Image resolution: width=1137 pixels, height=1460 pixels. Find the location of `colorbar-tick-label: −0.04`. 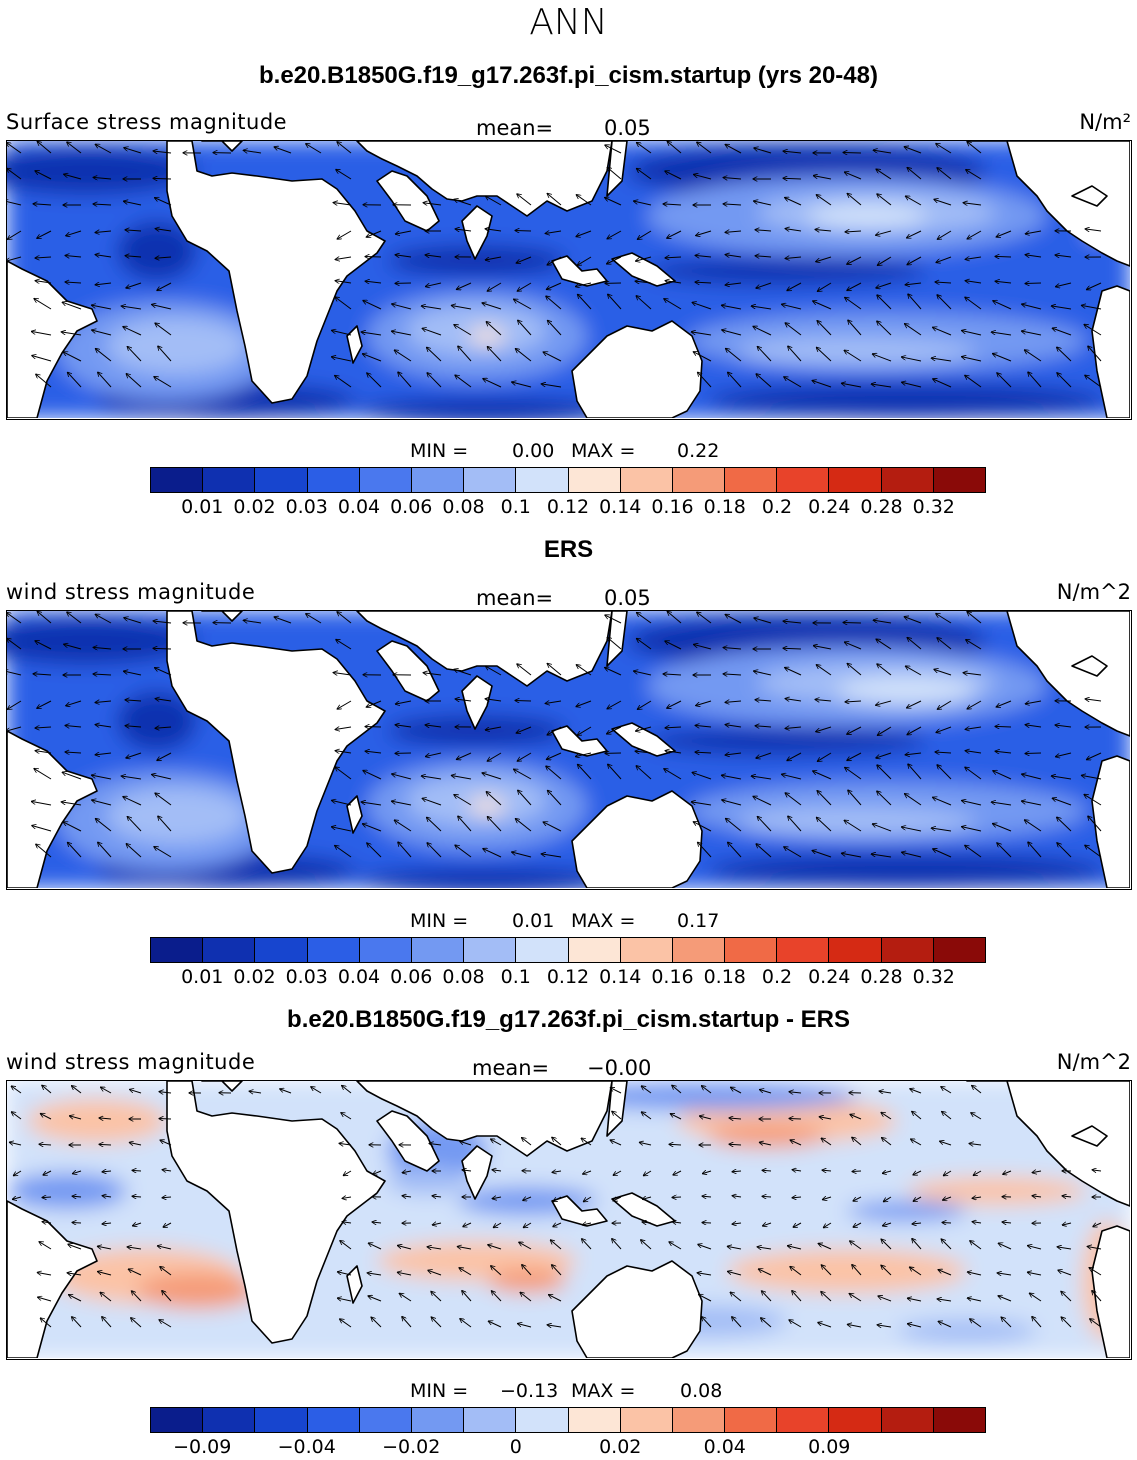

colorbar-tick-label: −0.04 is located at coordinates (306, 1447).